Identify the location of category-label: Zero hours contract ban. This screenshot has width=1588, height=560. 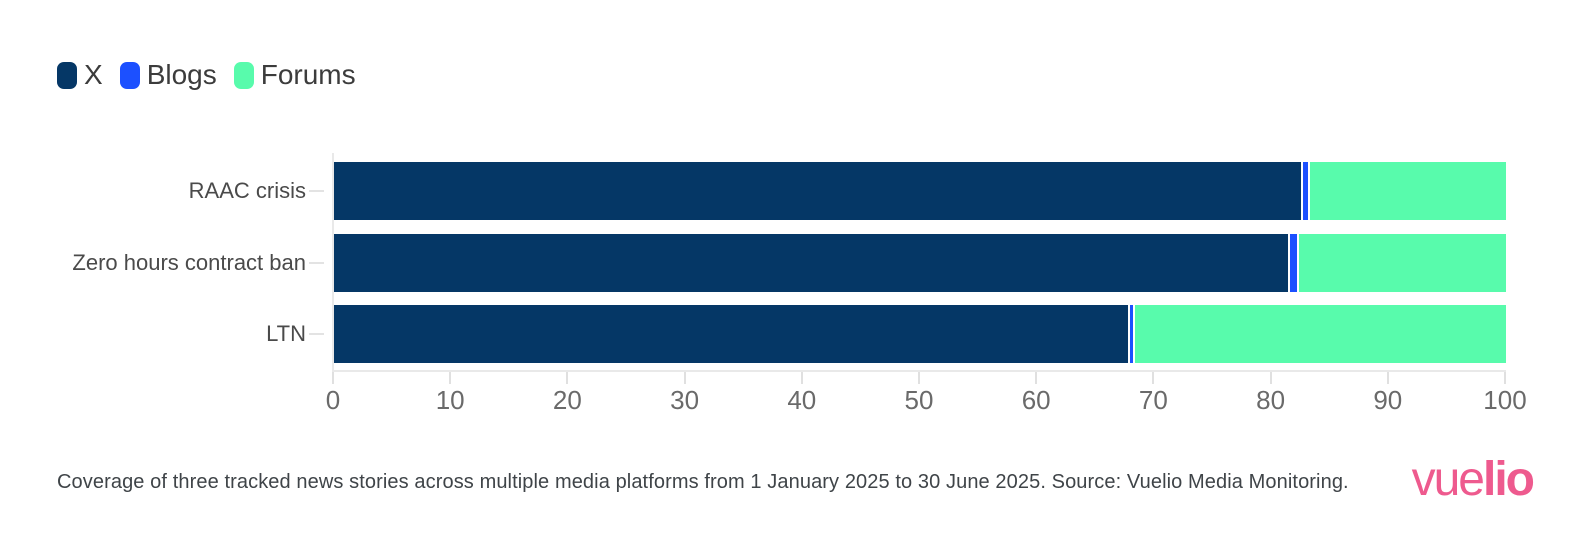
(189, 262).